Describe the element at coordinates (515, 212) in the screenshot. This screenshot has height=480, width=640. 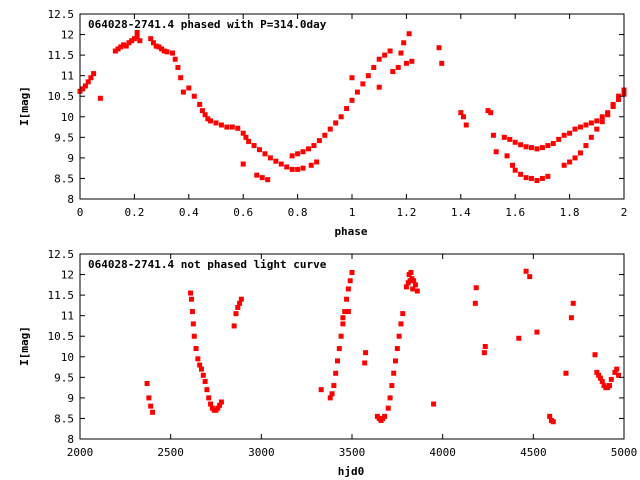
I see `phased-x-tick-label: 1.6` at that location.